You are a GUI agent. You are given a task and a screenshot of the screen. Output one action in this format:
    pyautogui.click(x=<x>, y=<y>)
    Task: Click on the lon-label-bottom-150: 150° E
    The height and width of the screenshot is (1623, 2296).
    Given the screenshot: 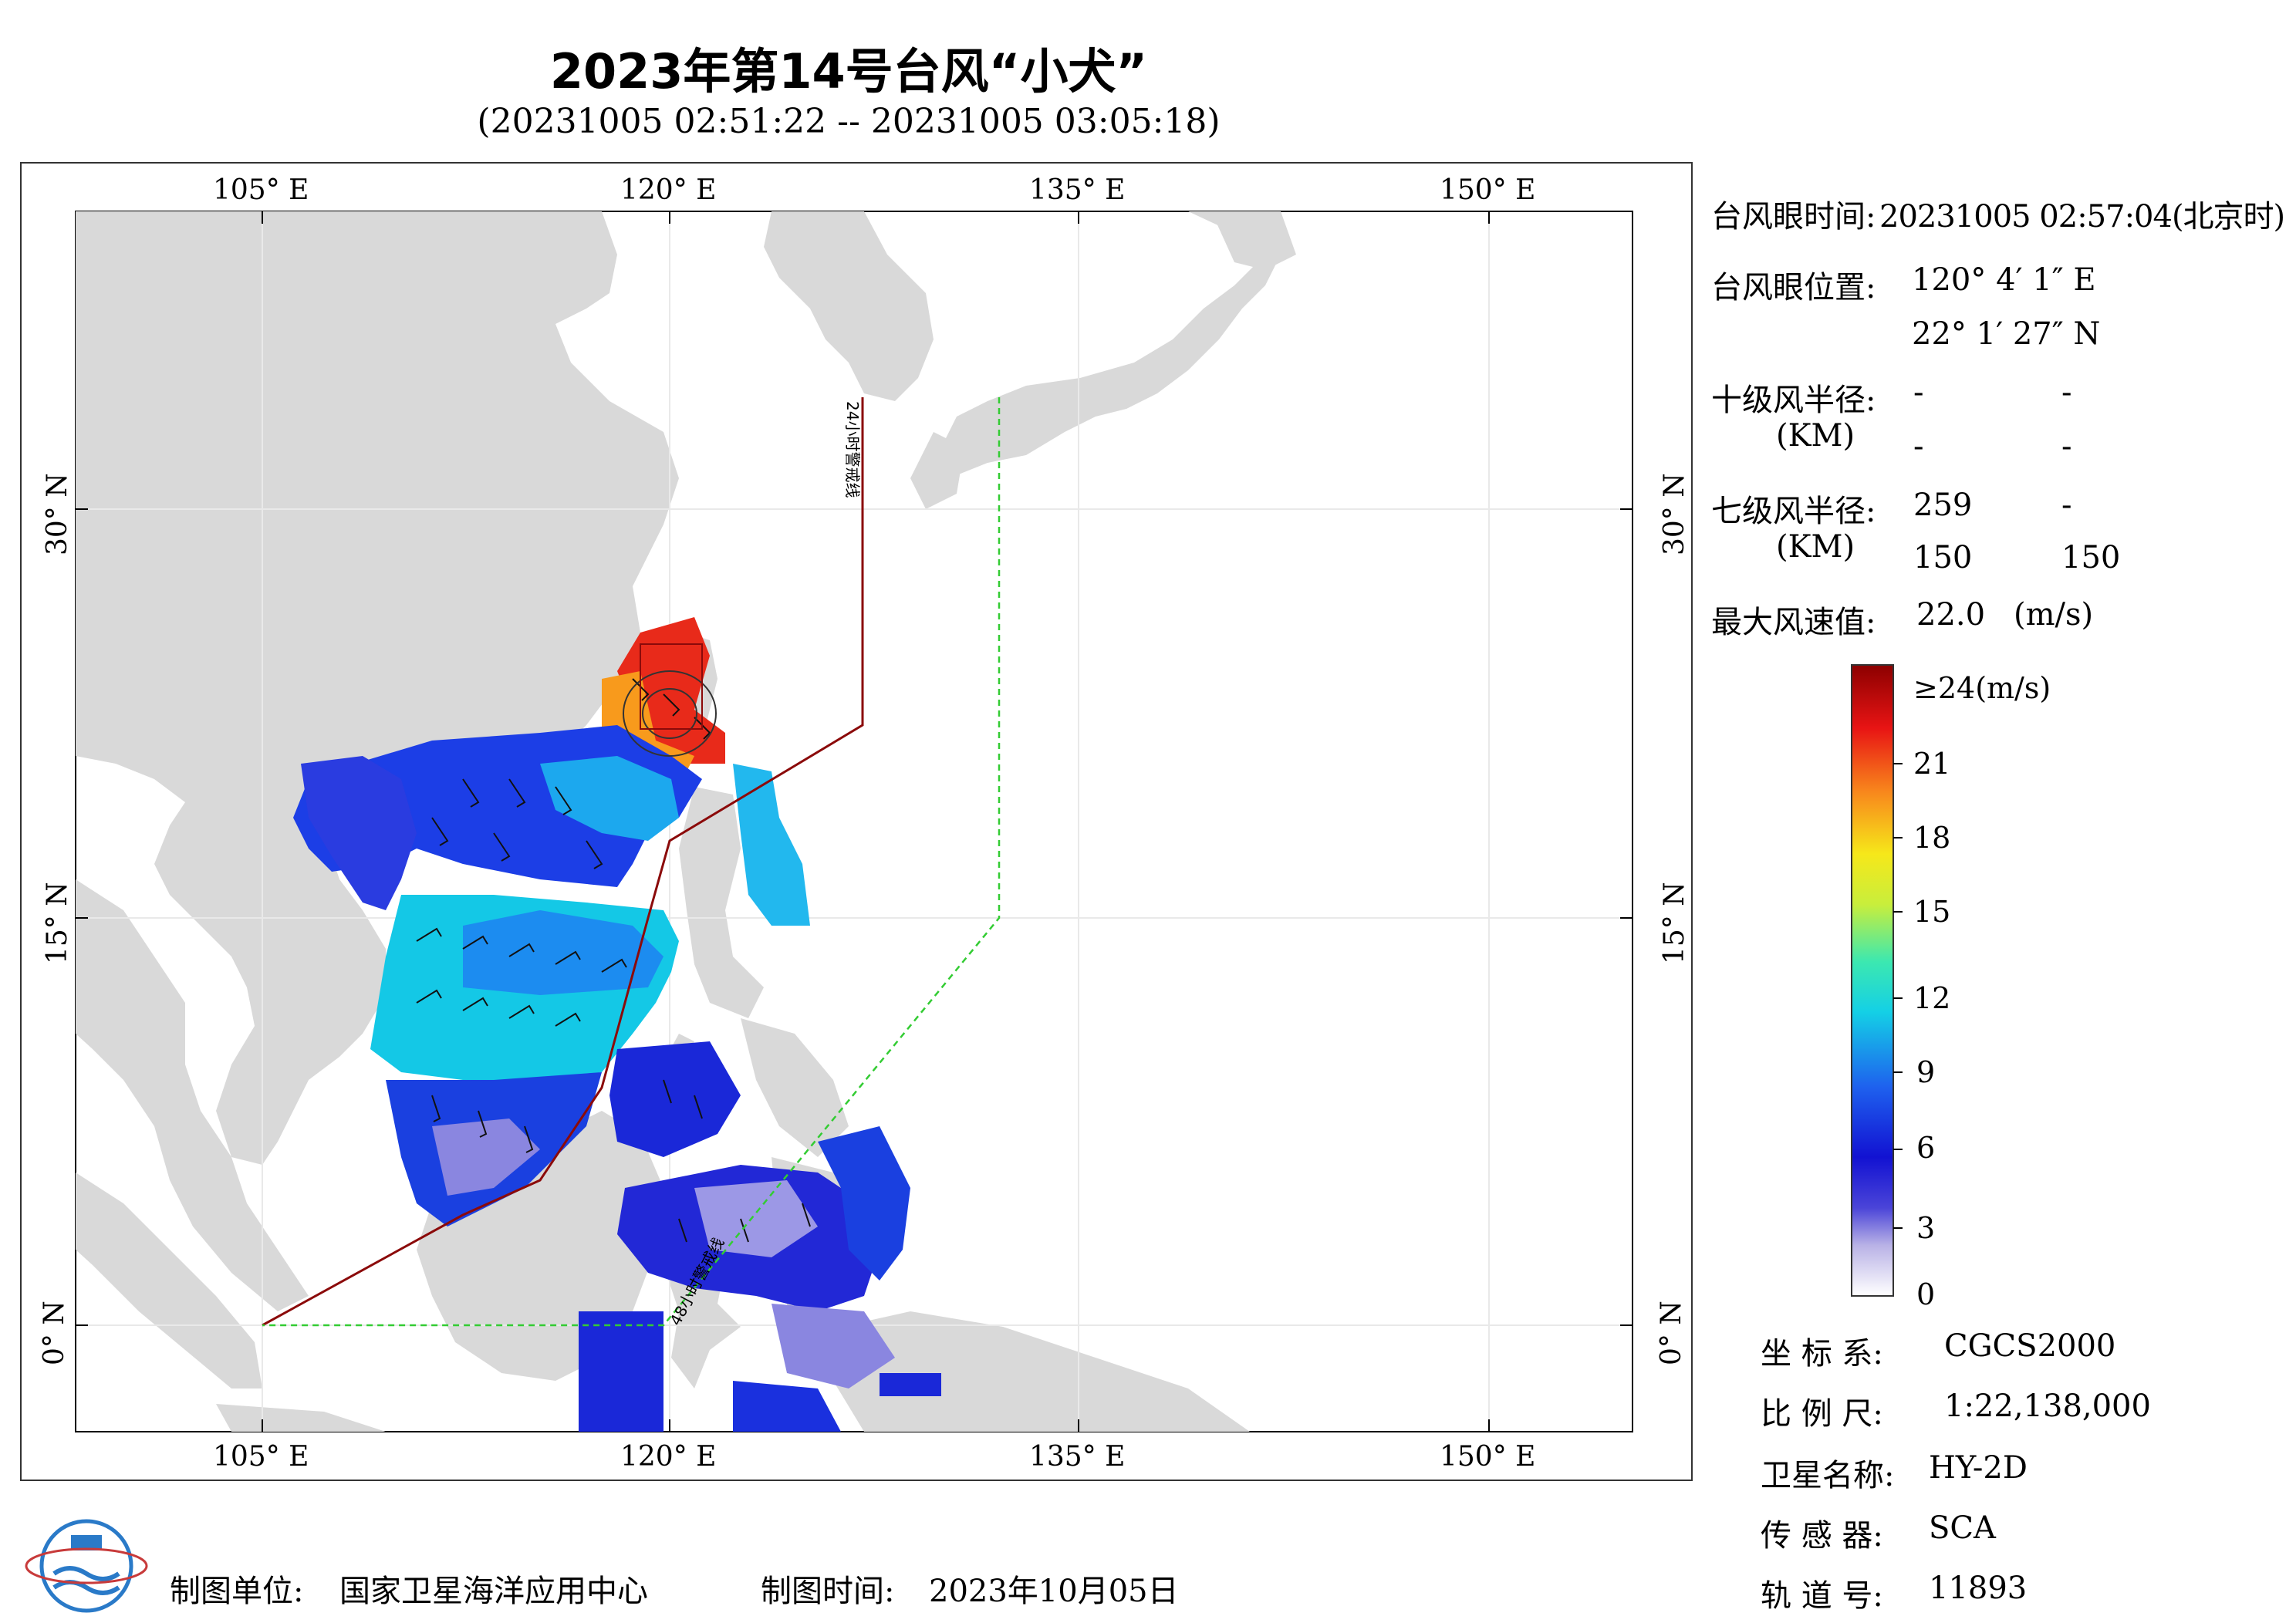 What is the action you would take?
    pyautogui.click(x=1488, y=1457)
    